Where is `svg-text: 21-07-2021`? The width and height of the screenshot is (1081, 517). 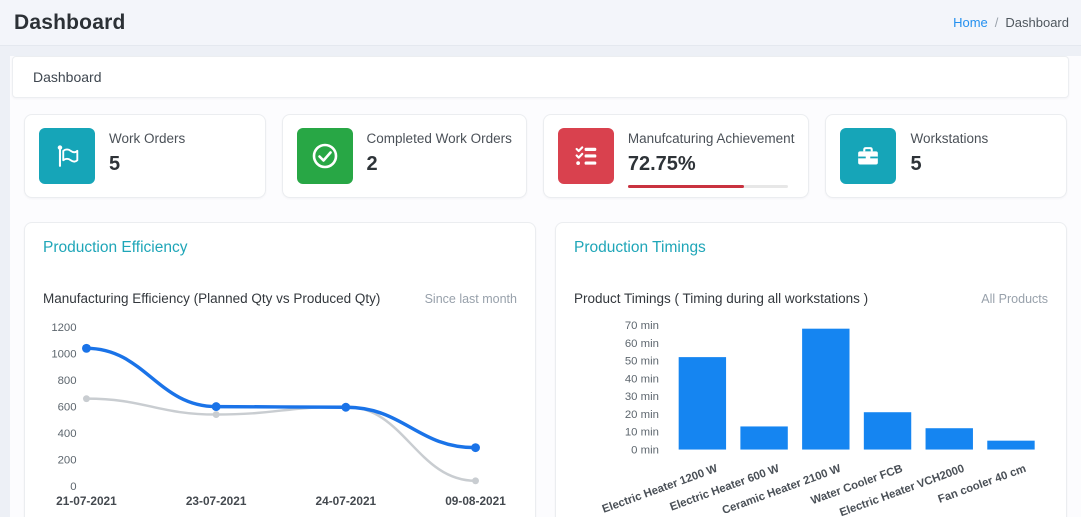
svg-text: 21-07-2021 is located at coordinates (86, 501).